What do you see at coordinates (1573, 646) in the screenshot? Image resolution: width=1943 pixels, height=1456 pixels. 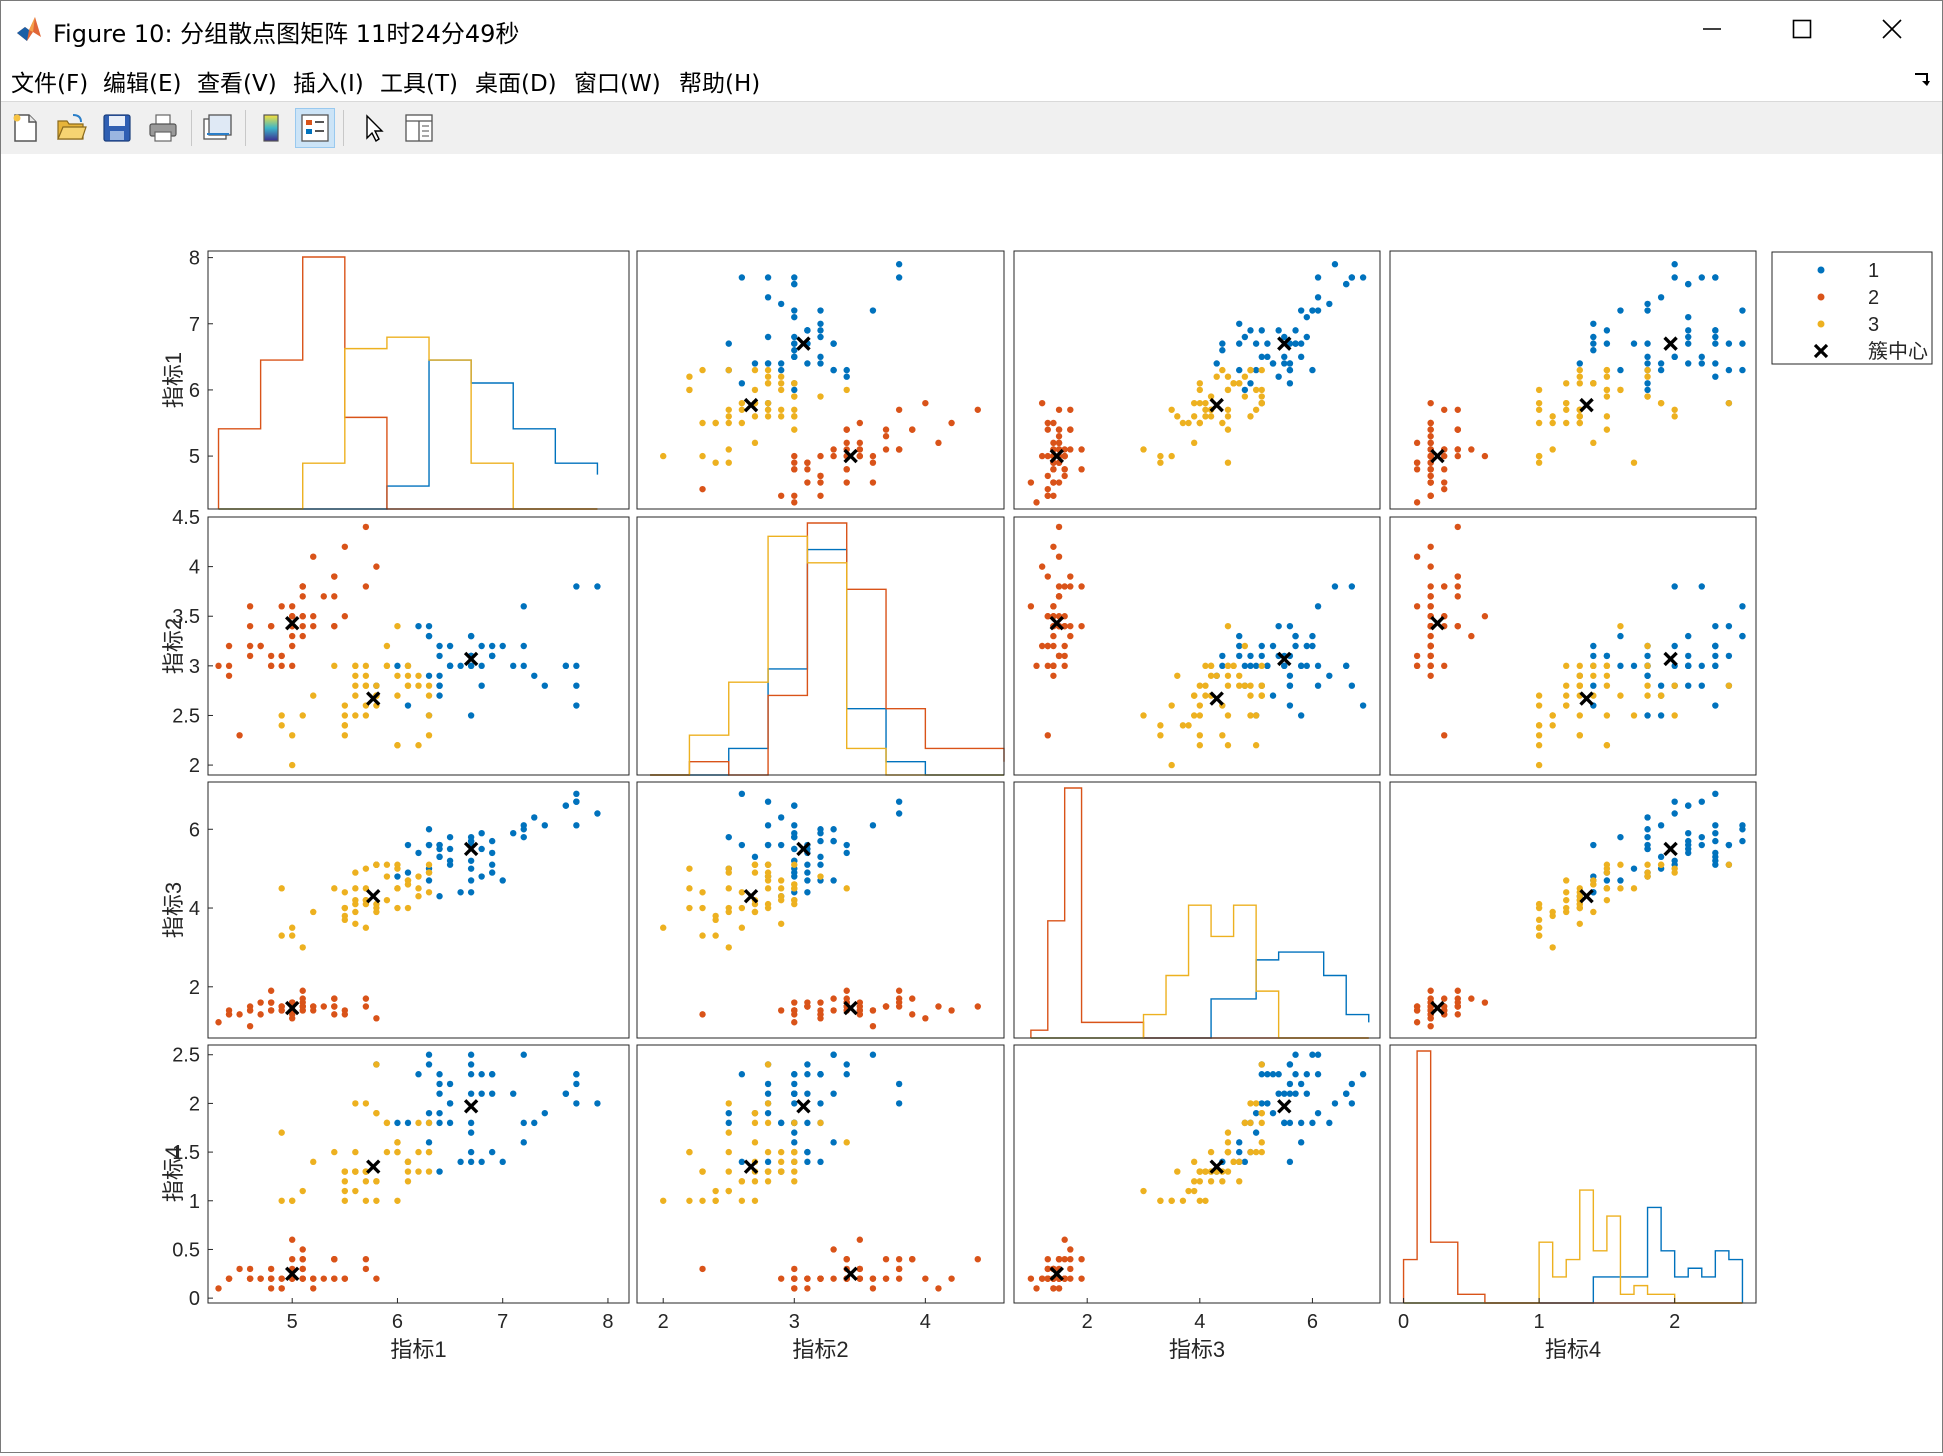 I see `subplot-r2-c4` at bounding box center [1573, 646].